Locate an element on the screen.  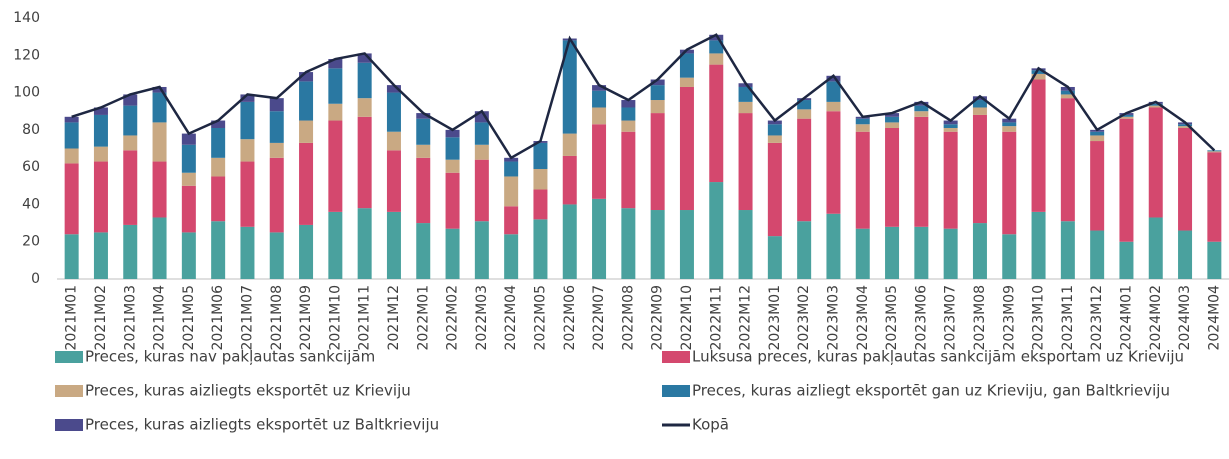
x-tick-label: 2021M02 is located at coordinates (101, 318).